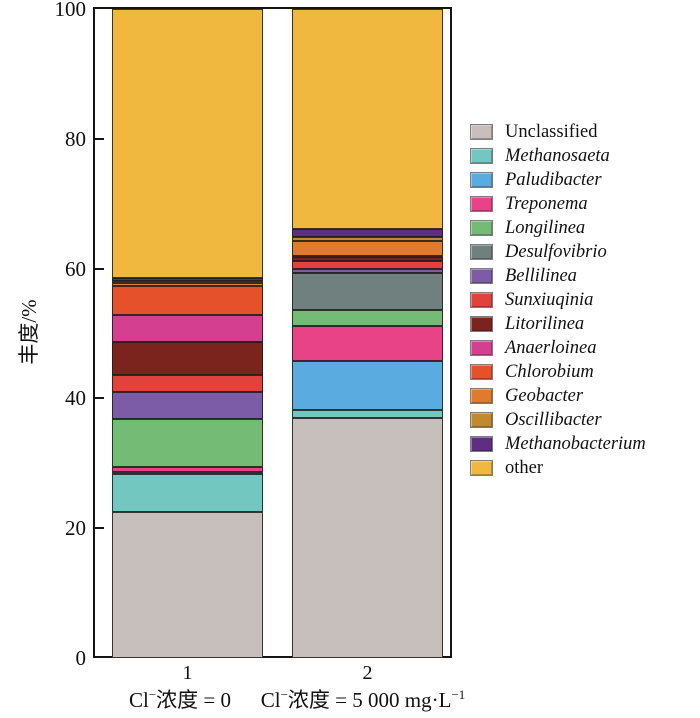 This screenshot has height=718, width=700. Describe the element at coordinates (553, 420) in the screenshot. I see `legend-label-oscillibacter: Oscillibacter` at that location.